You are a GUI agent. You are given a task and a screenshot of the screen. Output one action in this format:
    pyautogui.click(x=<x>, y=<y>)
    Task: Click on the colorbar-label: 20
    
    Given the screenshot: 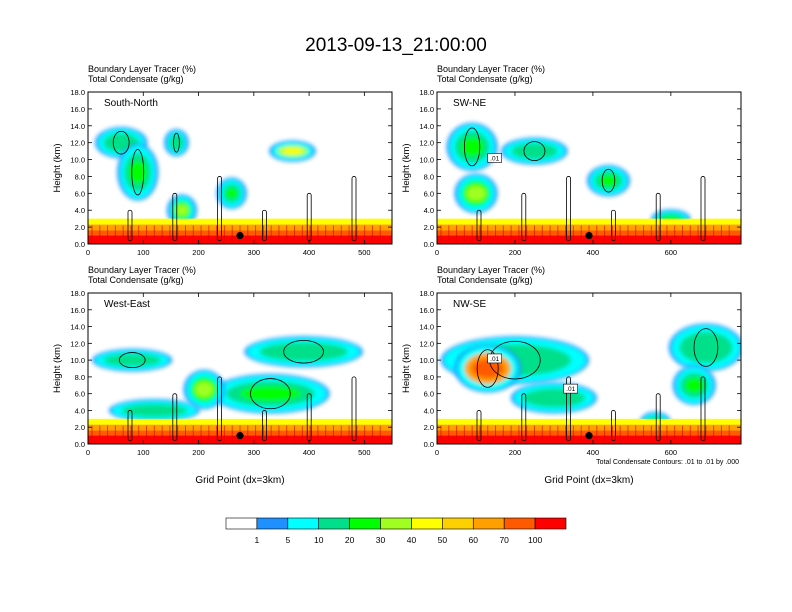 What is the action you would take?
    pyautogui.click(x=350, y=540)
    